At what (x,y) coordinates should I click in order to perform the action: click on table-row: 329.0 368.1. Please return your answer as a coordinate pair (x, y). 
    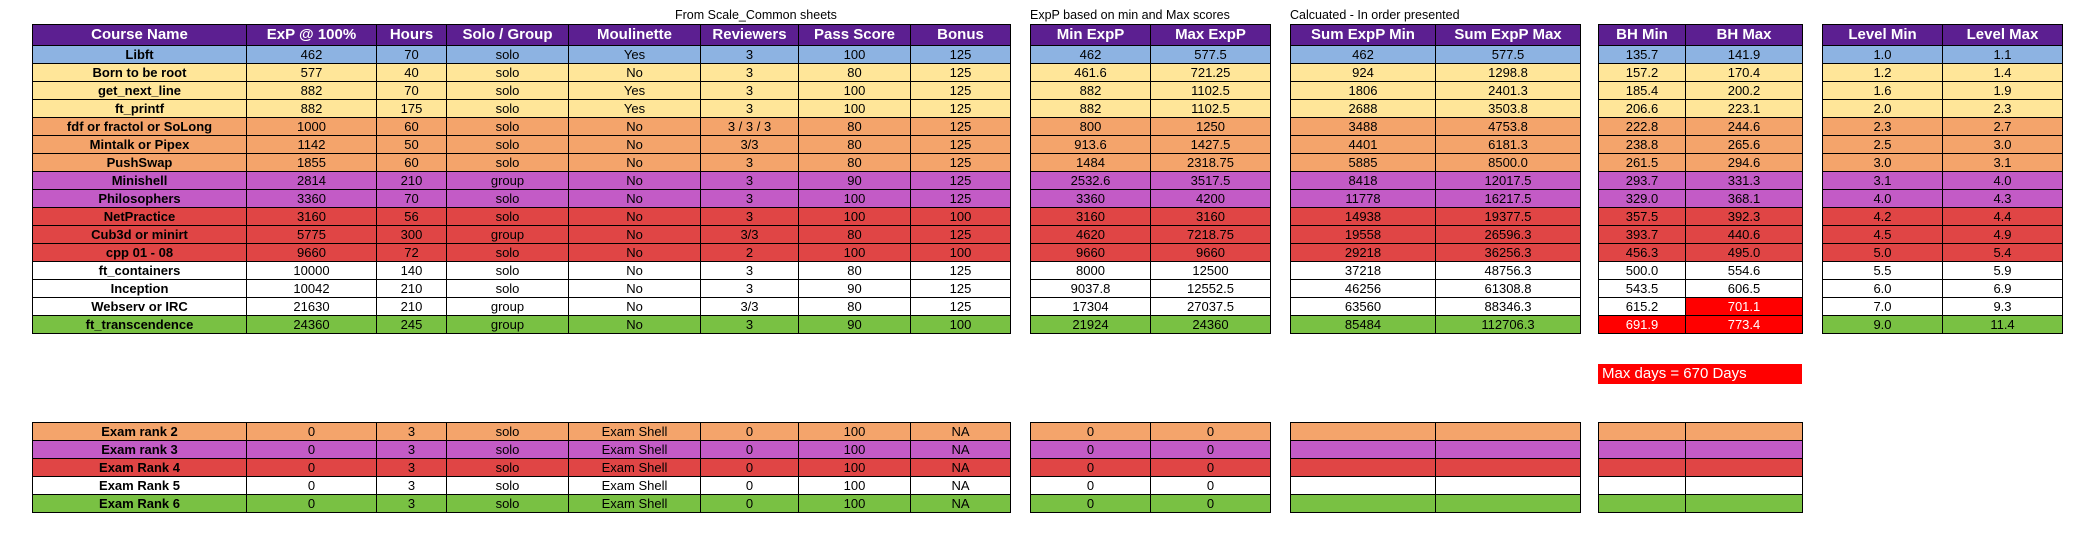
    Looking at the image, I should click on (1700, 198).